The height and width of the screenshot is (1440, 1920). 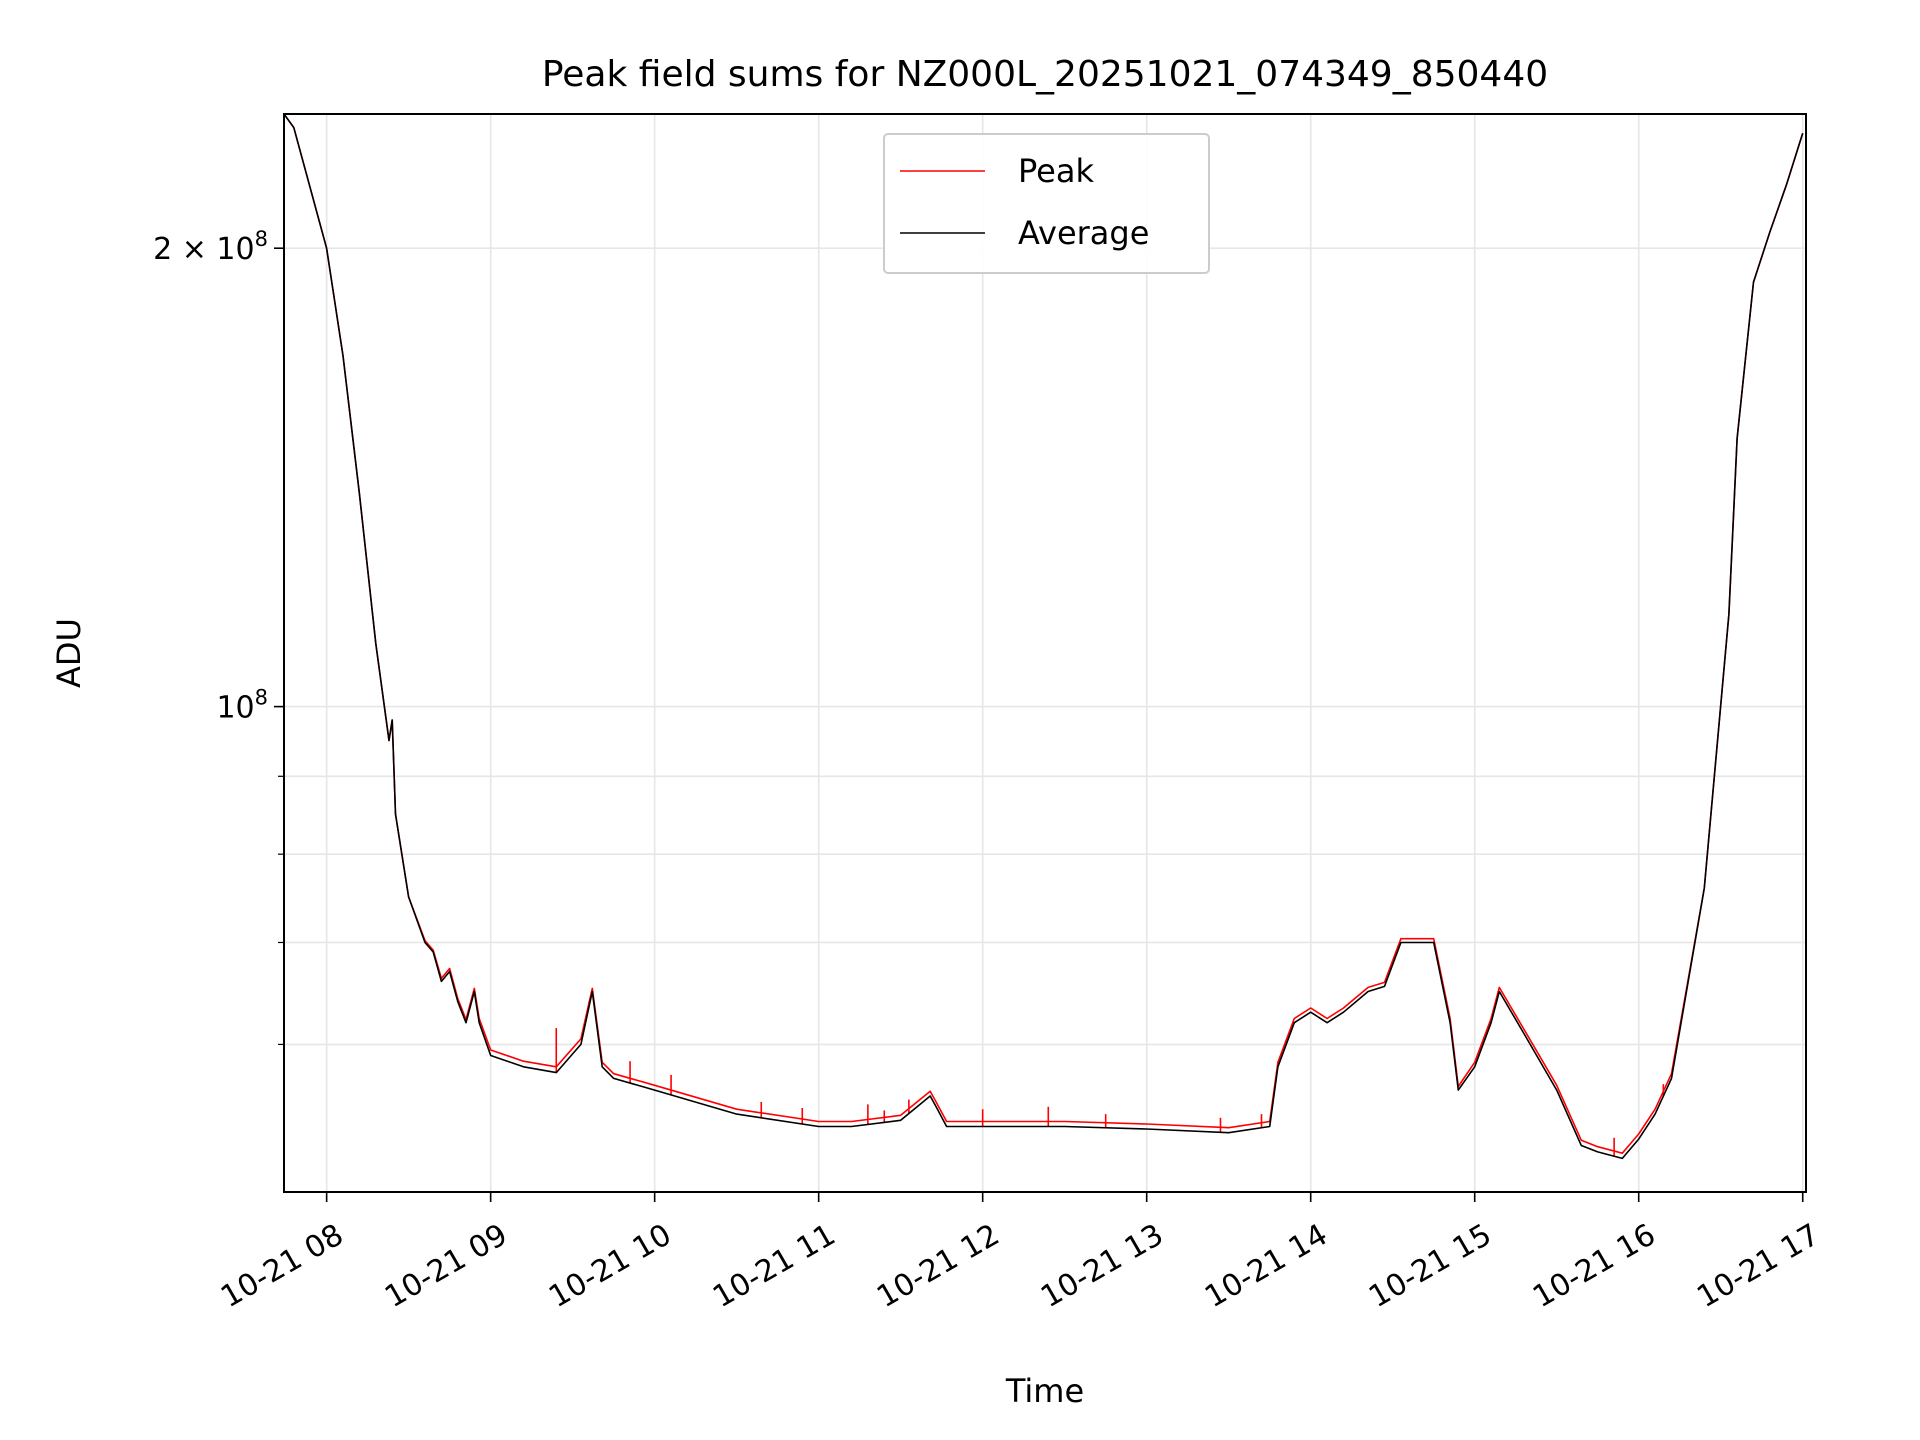 What do you see at coordinates (1083, 233) in the screenshot?
I see `legend-average-label: Average` at bounding box center [1083, 233].